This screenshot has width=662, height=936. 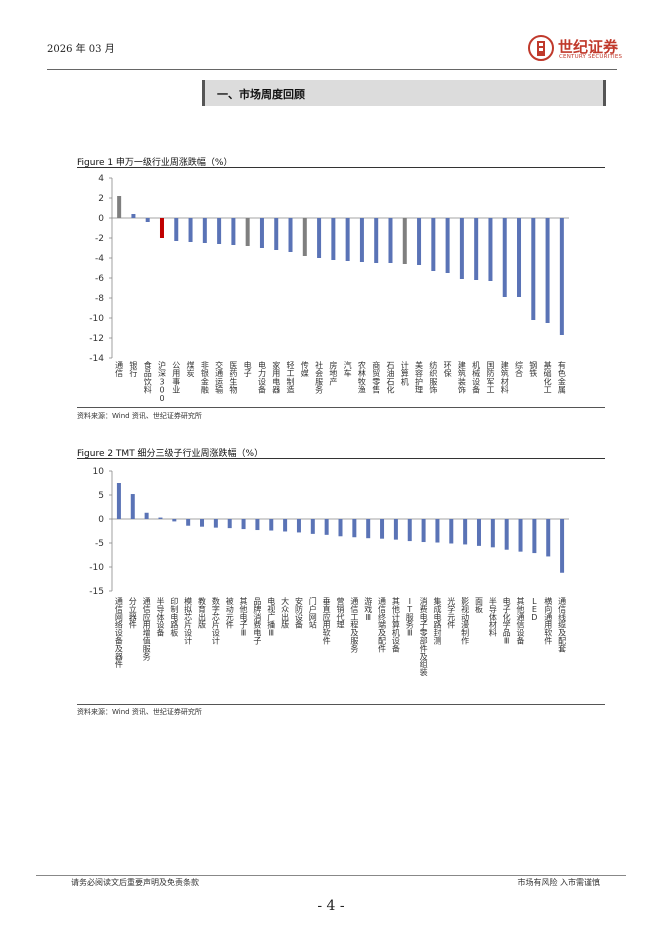 I want to click on x-tick-label: 被动元件, so click(x=230, y=613).